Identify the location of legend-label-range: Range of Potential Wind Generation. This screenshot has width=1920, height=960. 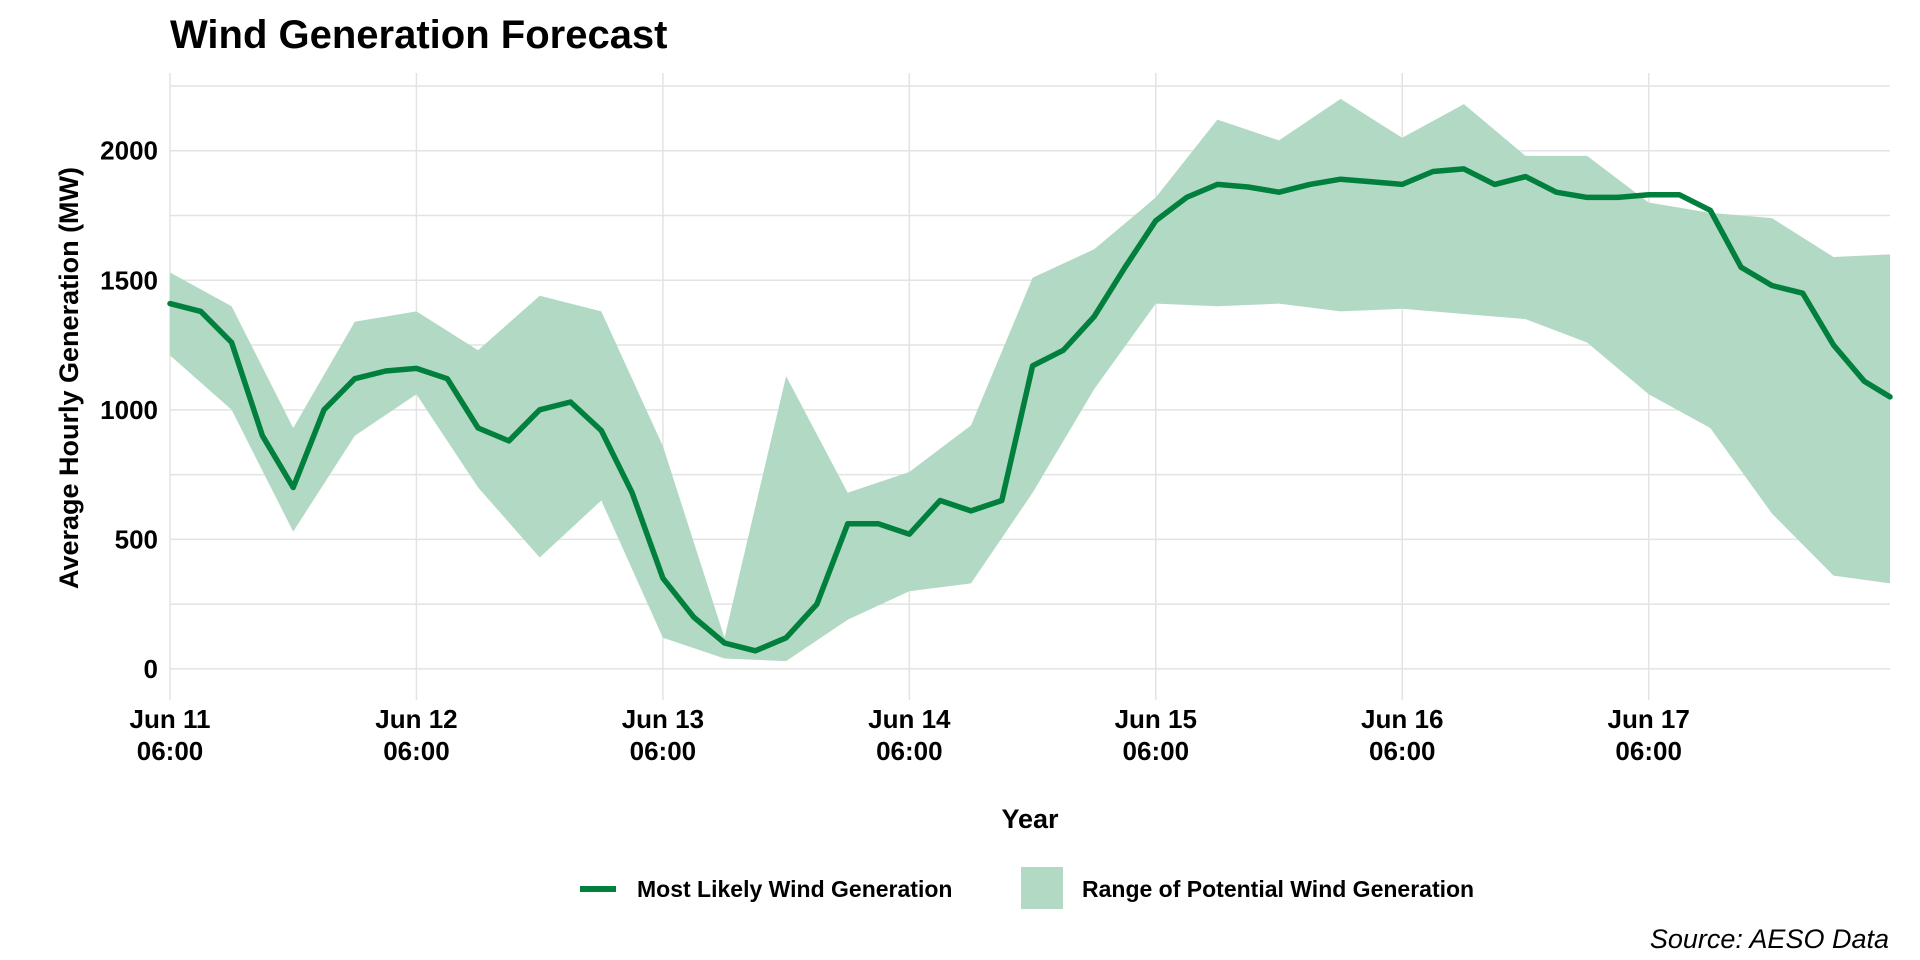
(1278, 889).